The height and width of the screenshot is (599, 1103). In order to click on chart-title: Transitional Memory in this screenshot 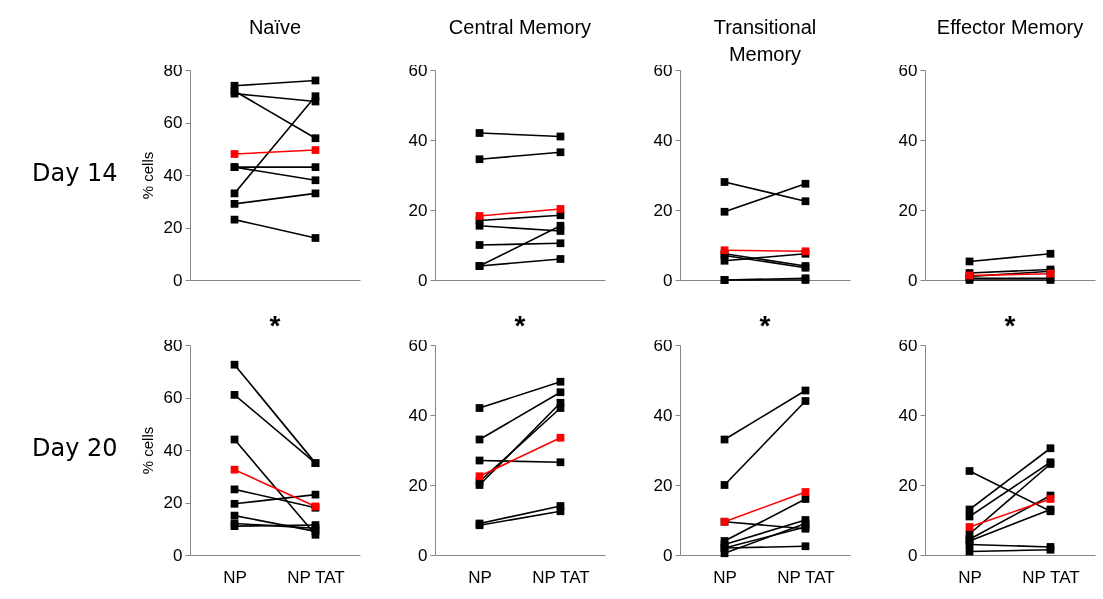, I will do `click(765, 41)`.